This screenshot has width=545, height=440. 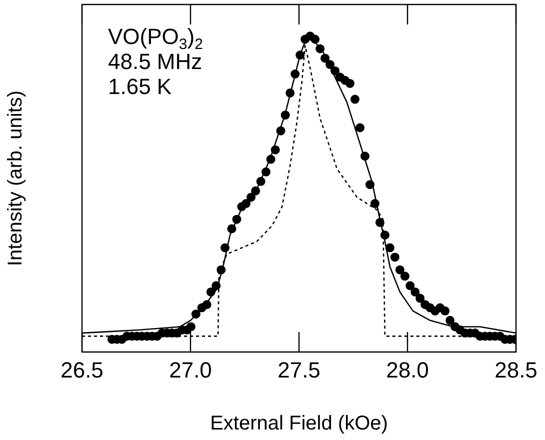 What do you see at coordinates (516, 369) in the screenshot?
I see `x-tick-label: 28.5` at bounding box center [516, 369].